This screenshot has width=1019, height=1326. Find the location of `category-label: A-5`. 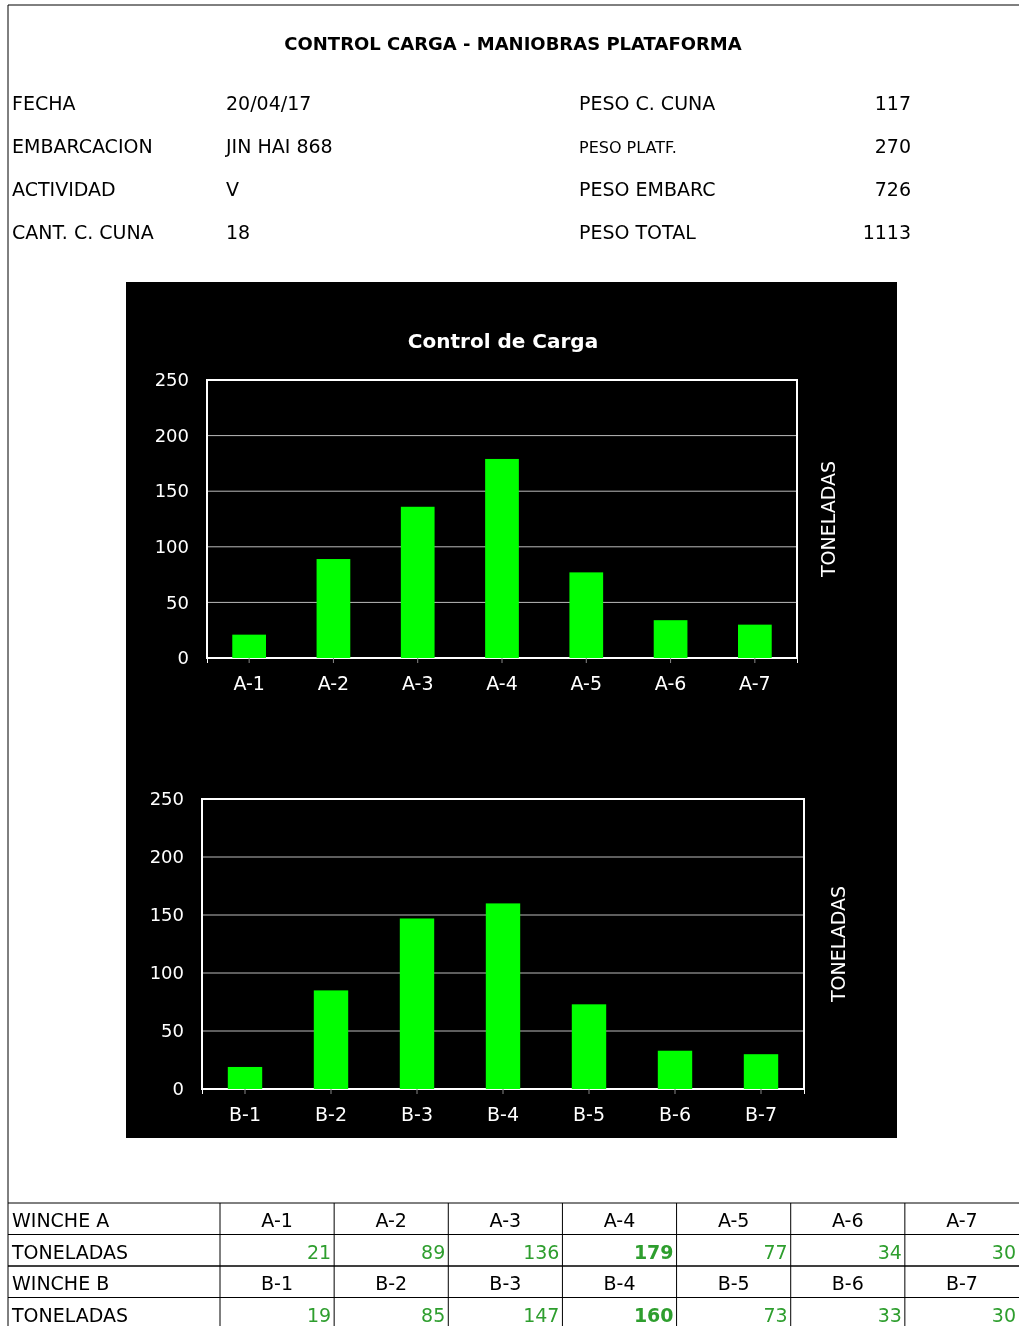

category-label: A-5 is located at coordinates (733, 1220).